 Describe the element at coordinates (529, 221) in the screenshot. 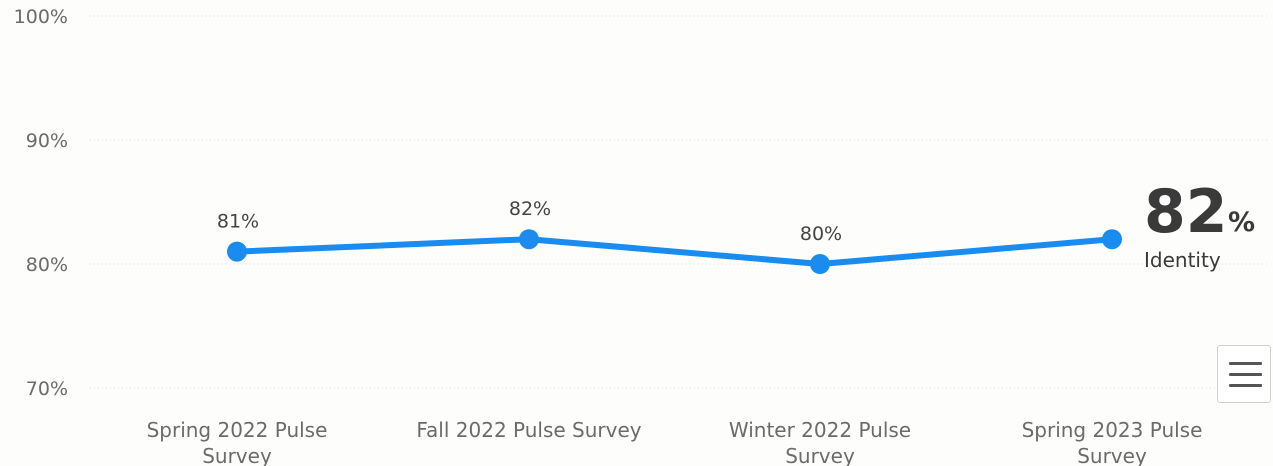

I see `data-labels: 81% 82% 80%` at that location.